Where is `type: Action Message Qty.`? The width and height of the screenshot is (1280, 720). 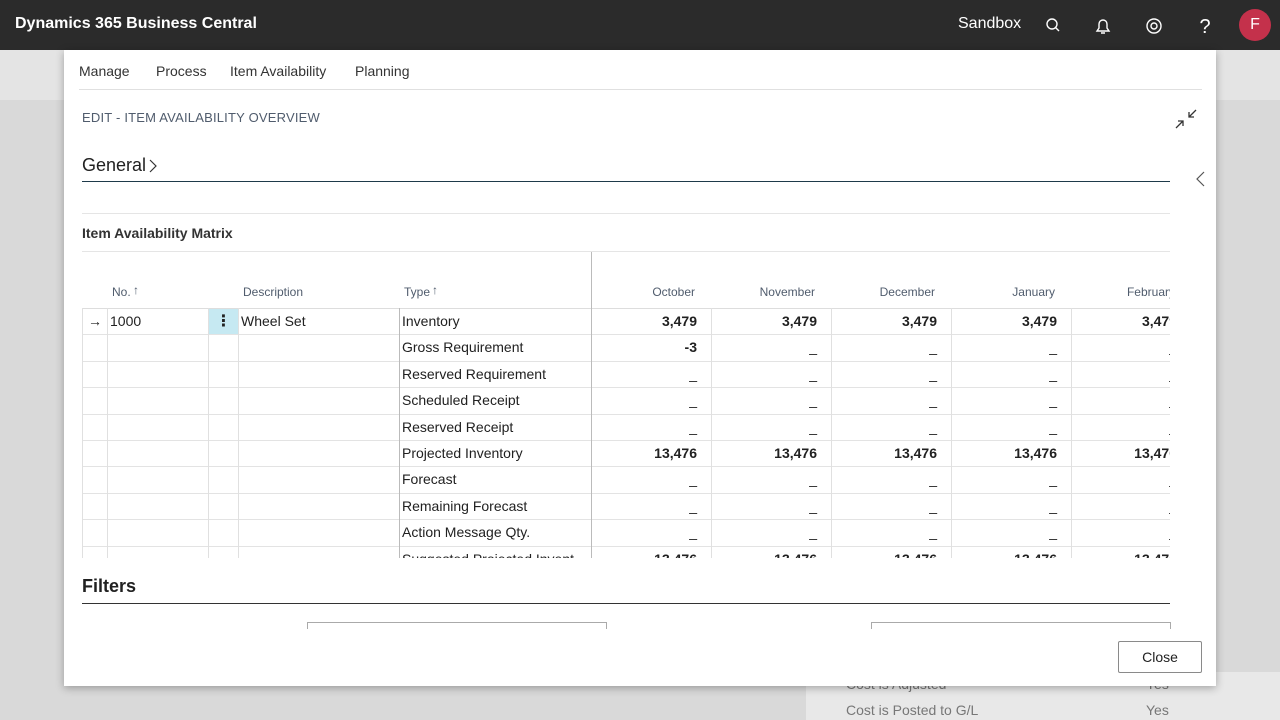 type: Action Message Qty. is located at coordinates (466, 532).